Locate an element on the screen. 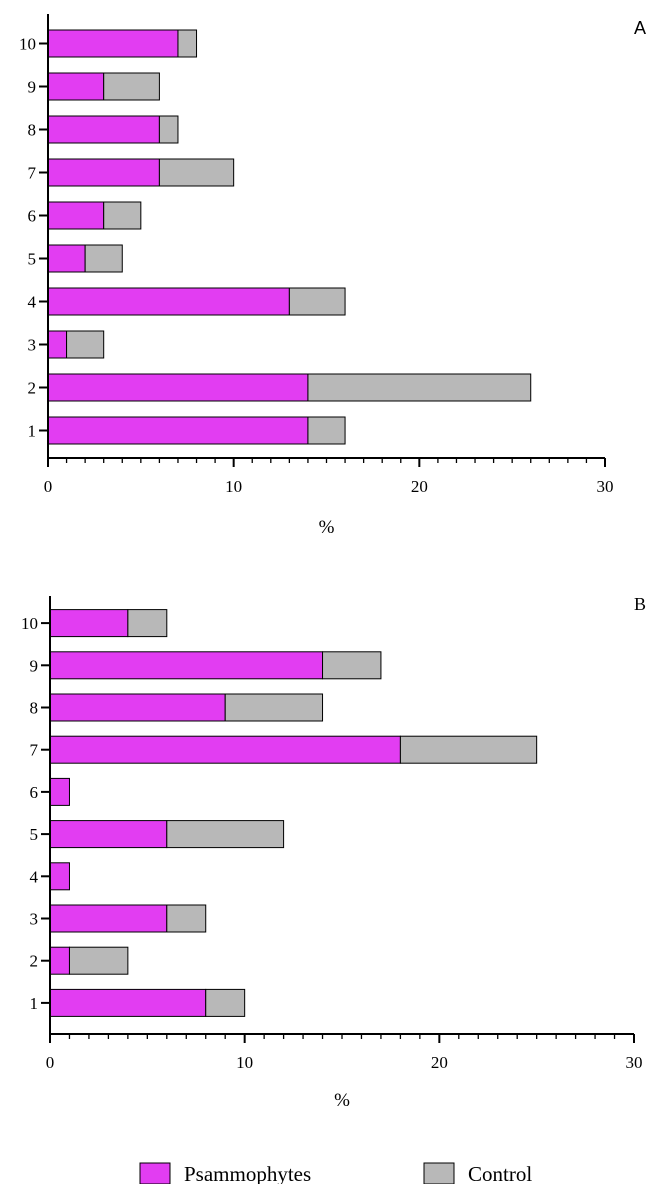 The width and height of the screenshot is (656, 1184). panel-b-y-tick-label: 6 is located at coordinates (34, 792).